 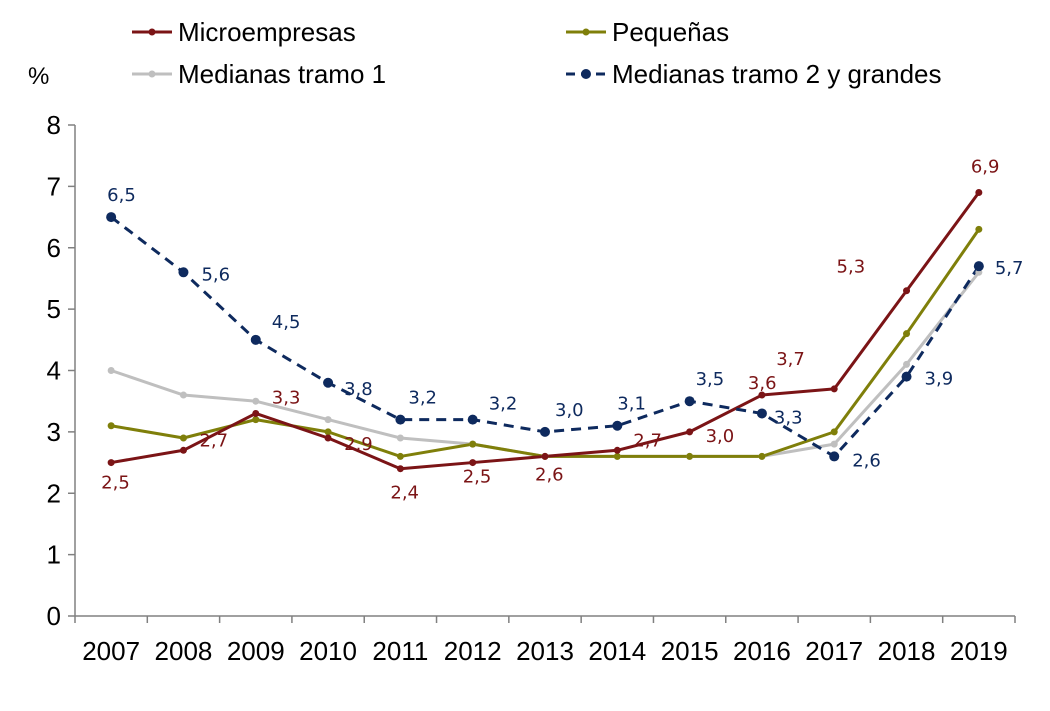 I want to click on y-tick-label: 0, so click(x=54, y=616).